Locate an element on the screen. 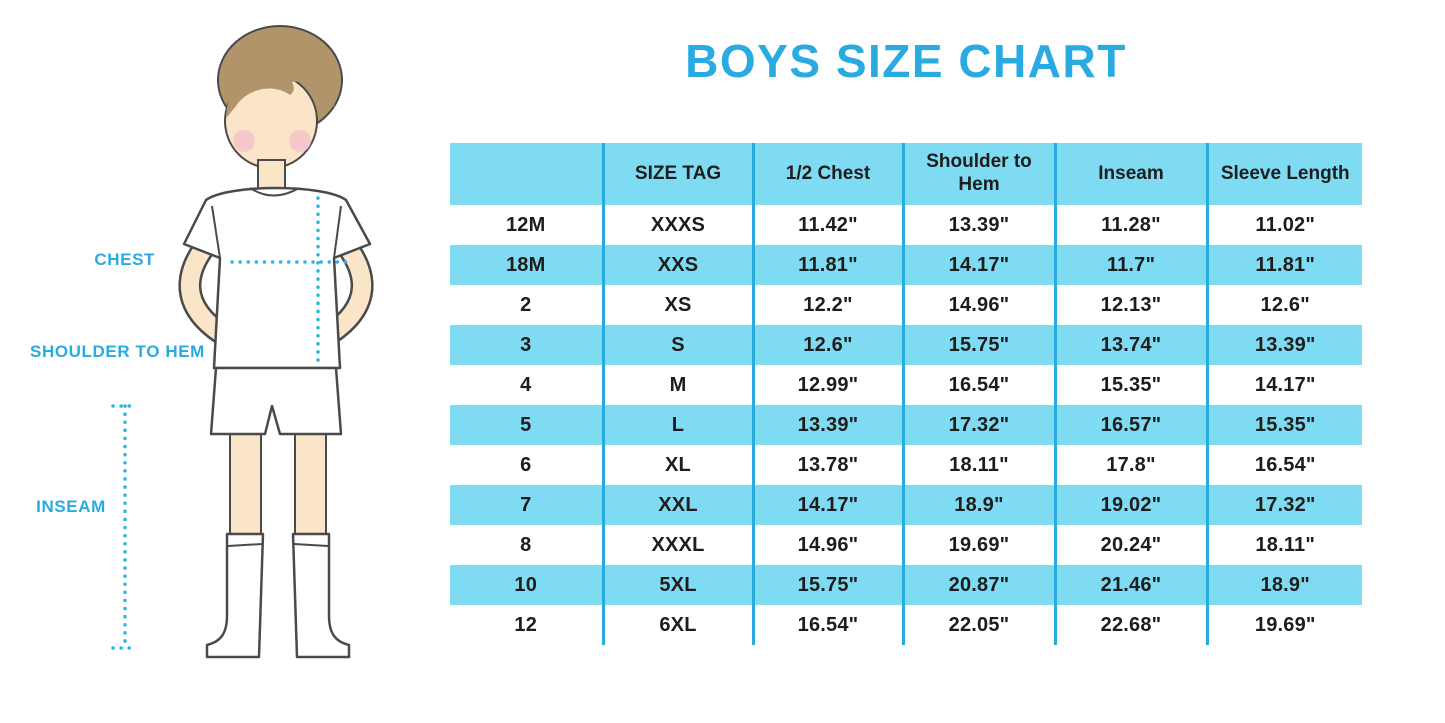 Image resolution: width=1445 pixels, height=723 pixels. size-cell: 8 is located at coordinates (526, 544).